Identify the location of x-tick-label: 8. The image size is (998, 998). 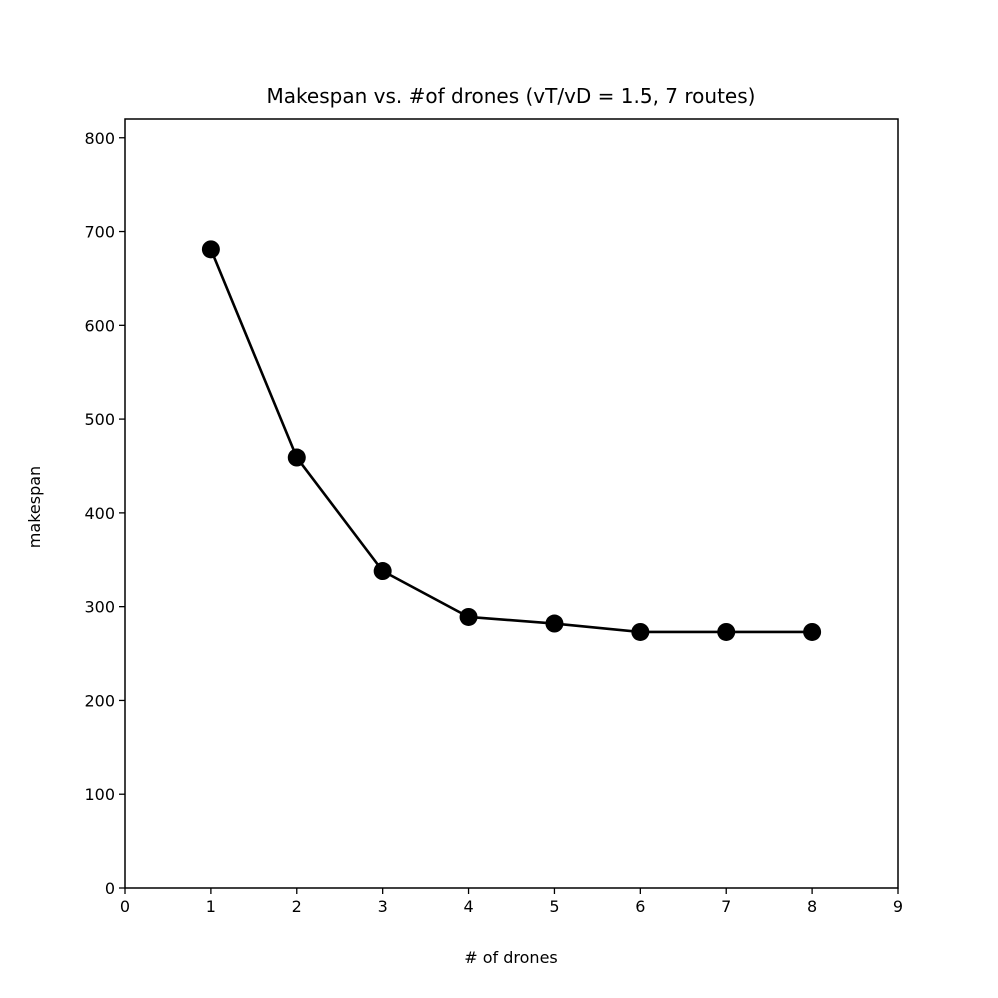
(812, 906).